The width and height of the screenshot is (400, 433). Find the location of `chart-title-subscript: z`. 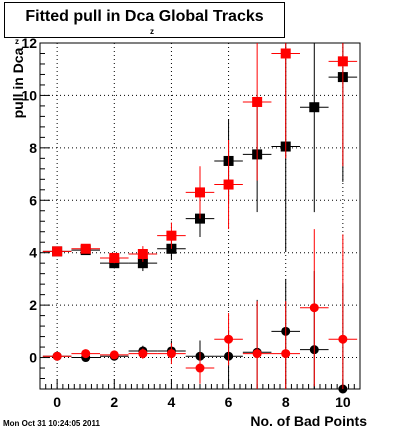

chart-title-subscript: z is located at coordinates (152, 31).